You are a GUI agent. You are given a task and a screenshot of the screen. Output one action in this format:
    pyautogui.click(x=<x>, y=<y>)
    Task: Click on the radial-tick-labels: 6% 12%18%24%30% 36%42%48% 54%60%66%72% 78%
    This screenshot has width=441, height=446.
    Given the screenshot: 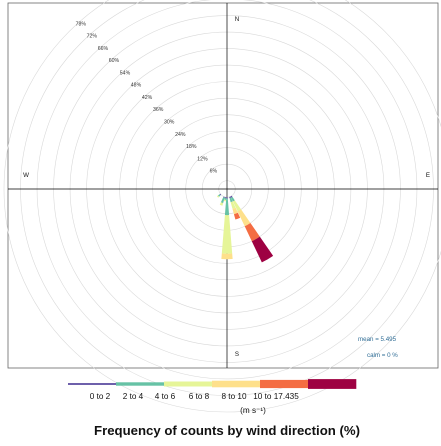 What is the action you would take?
    pyautogui.click(x=147, y=97)
    